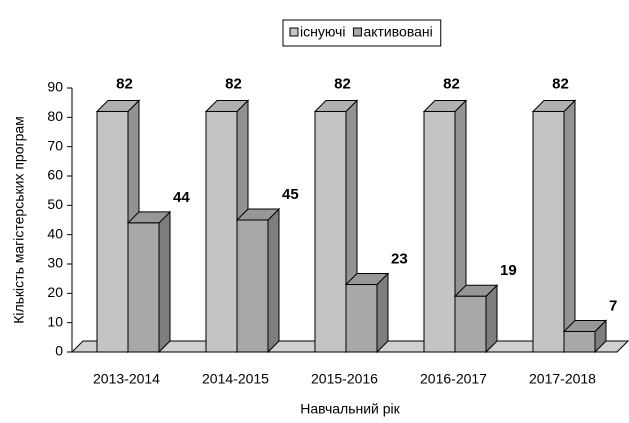 This screenshot has height=423, width=629. Describe the element at coordinates (181, 197) in the screenshot. I see `value-label: 44` at that location.